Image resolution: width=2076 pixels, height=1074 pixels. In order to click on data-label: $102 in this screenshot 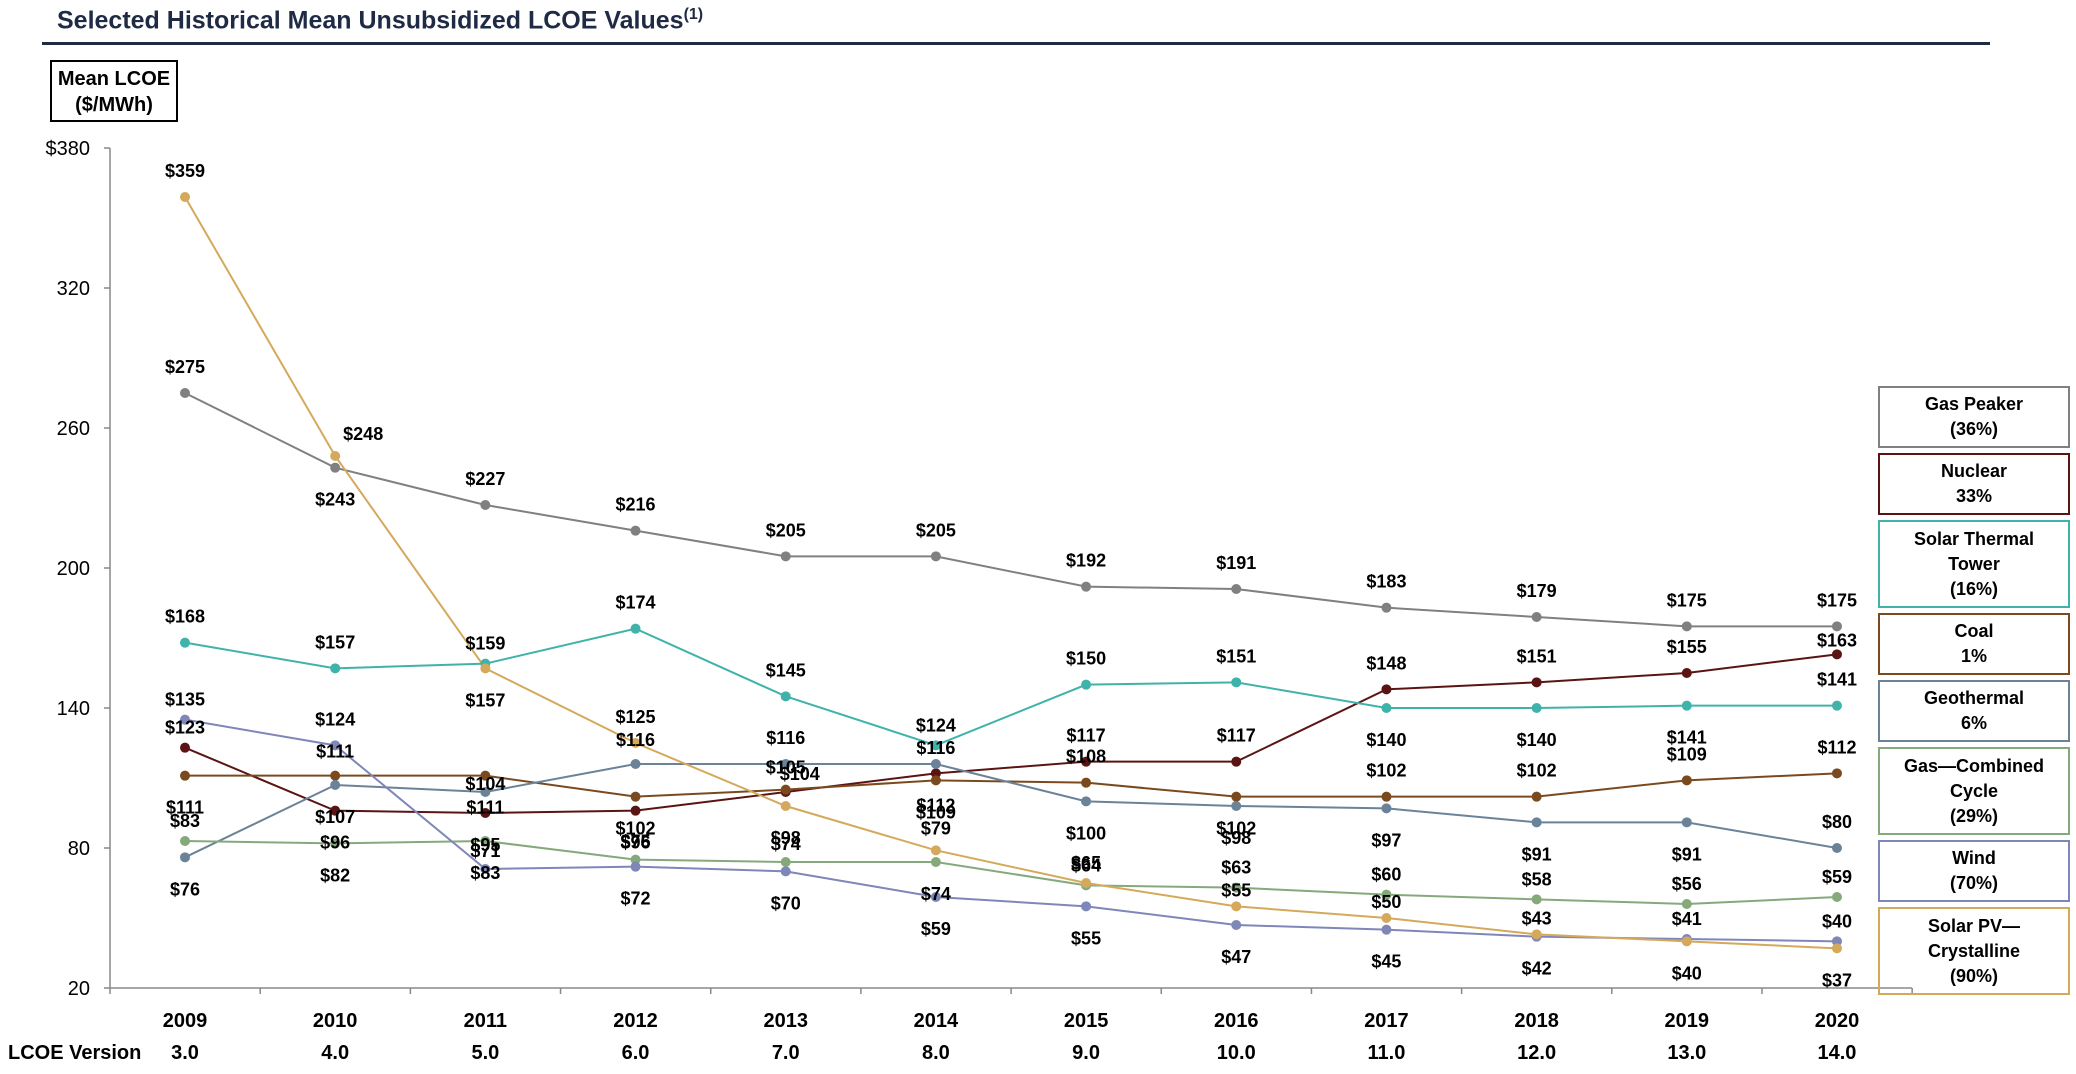, I will do `click(1537, 771)`.